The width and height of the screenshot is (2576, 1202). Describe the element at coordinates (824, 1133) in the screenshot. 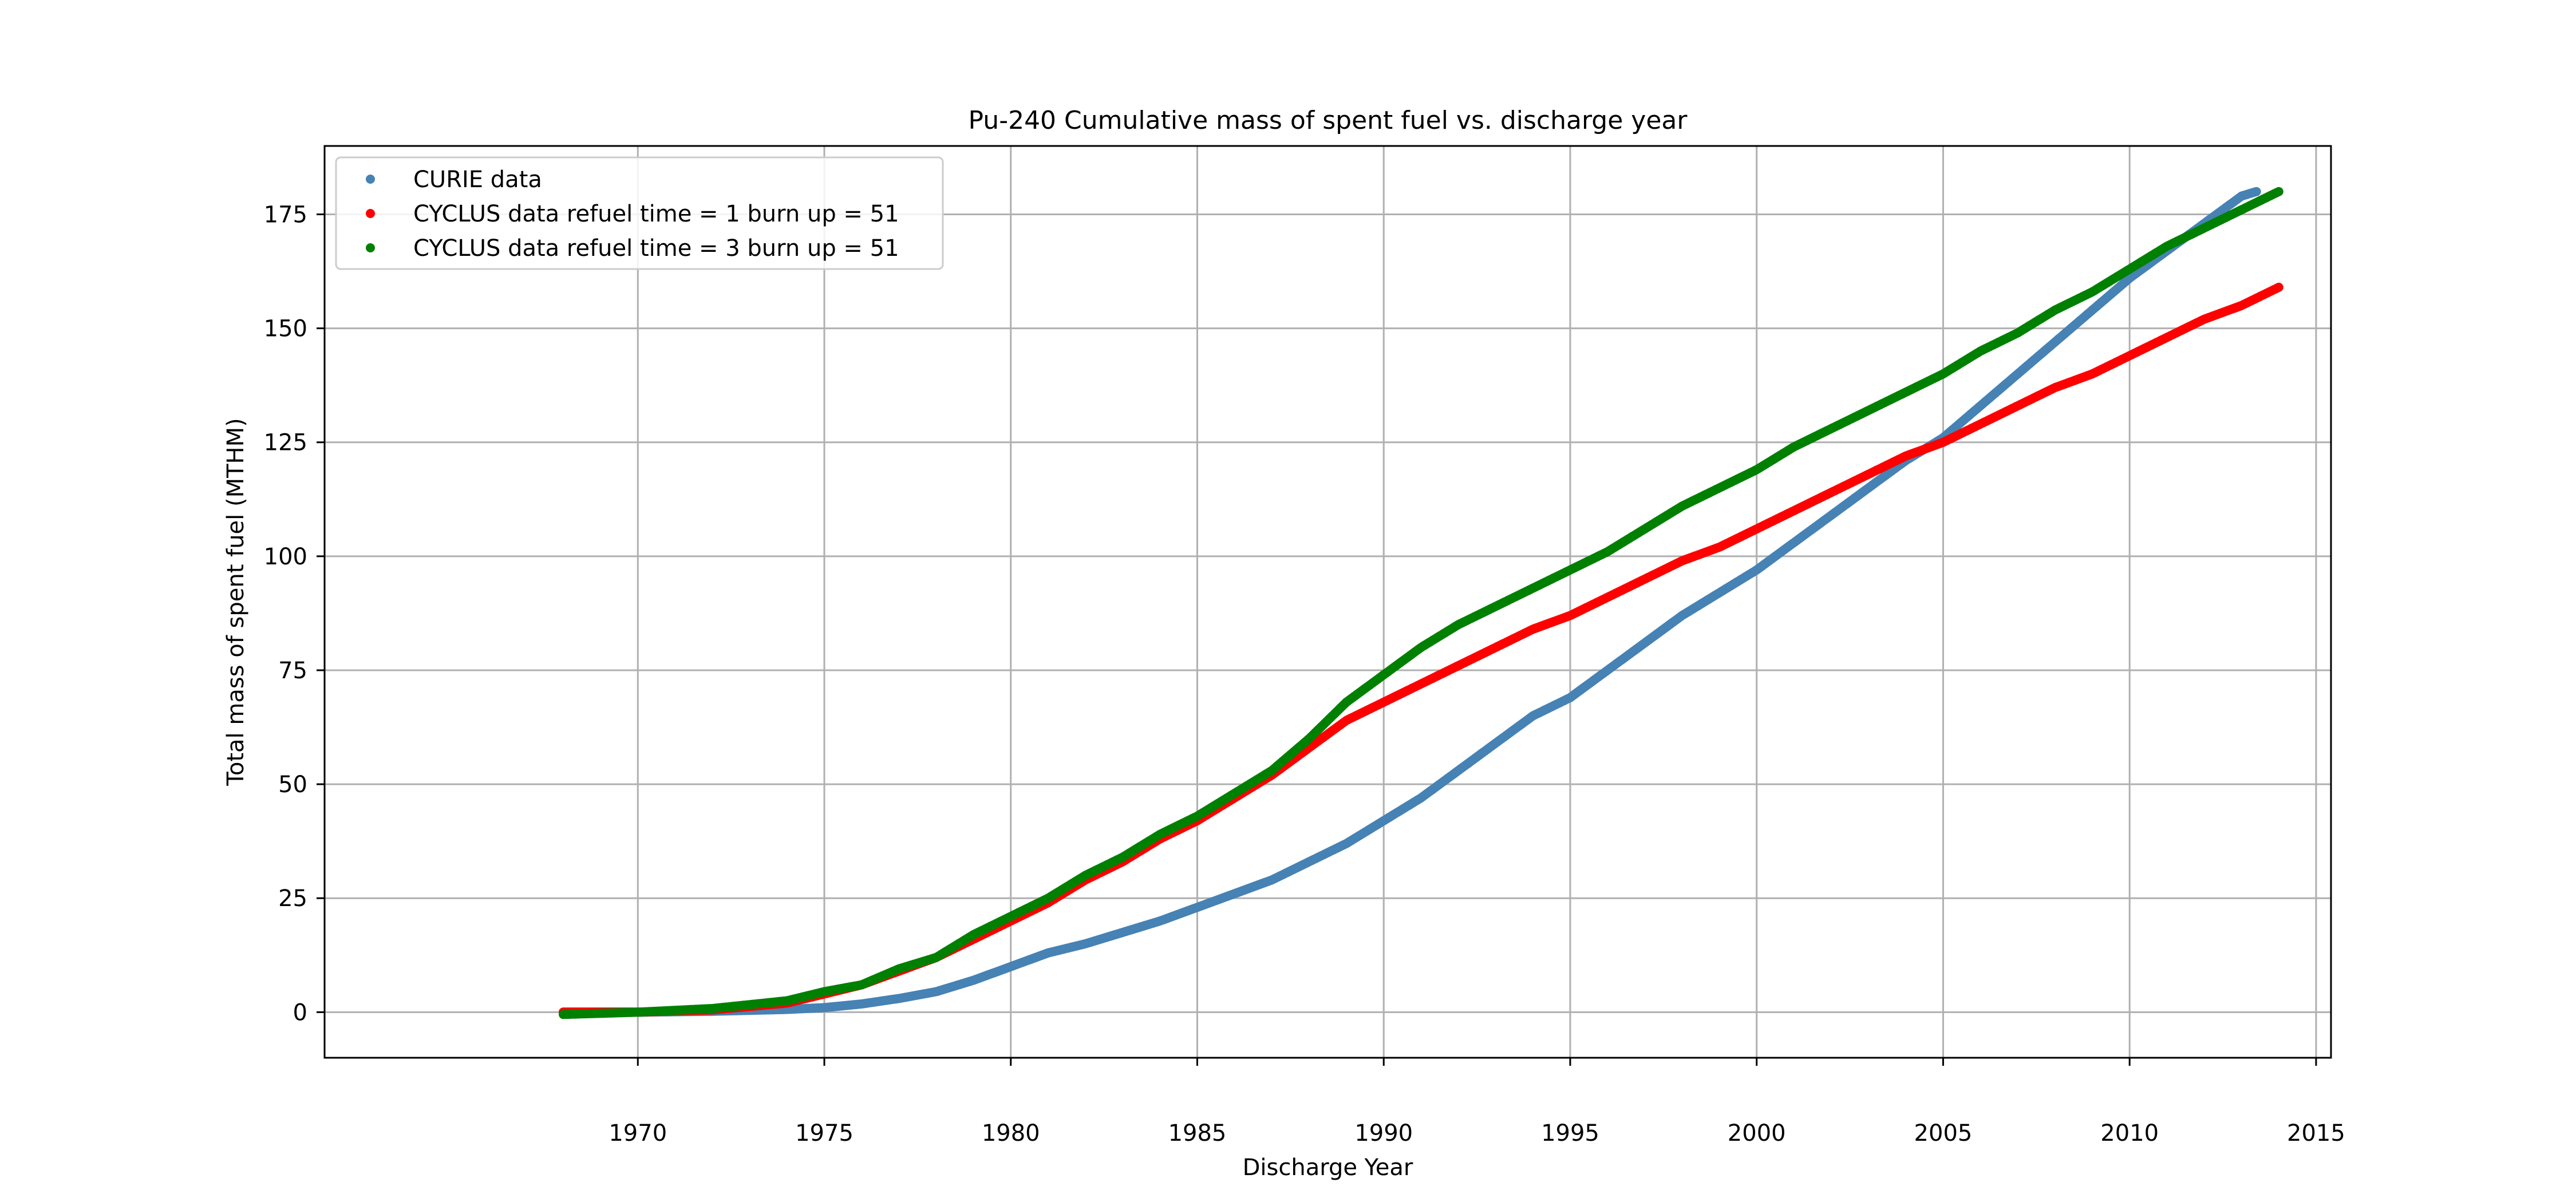

I see `x-tick-label: 1975` at that location.